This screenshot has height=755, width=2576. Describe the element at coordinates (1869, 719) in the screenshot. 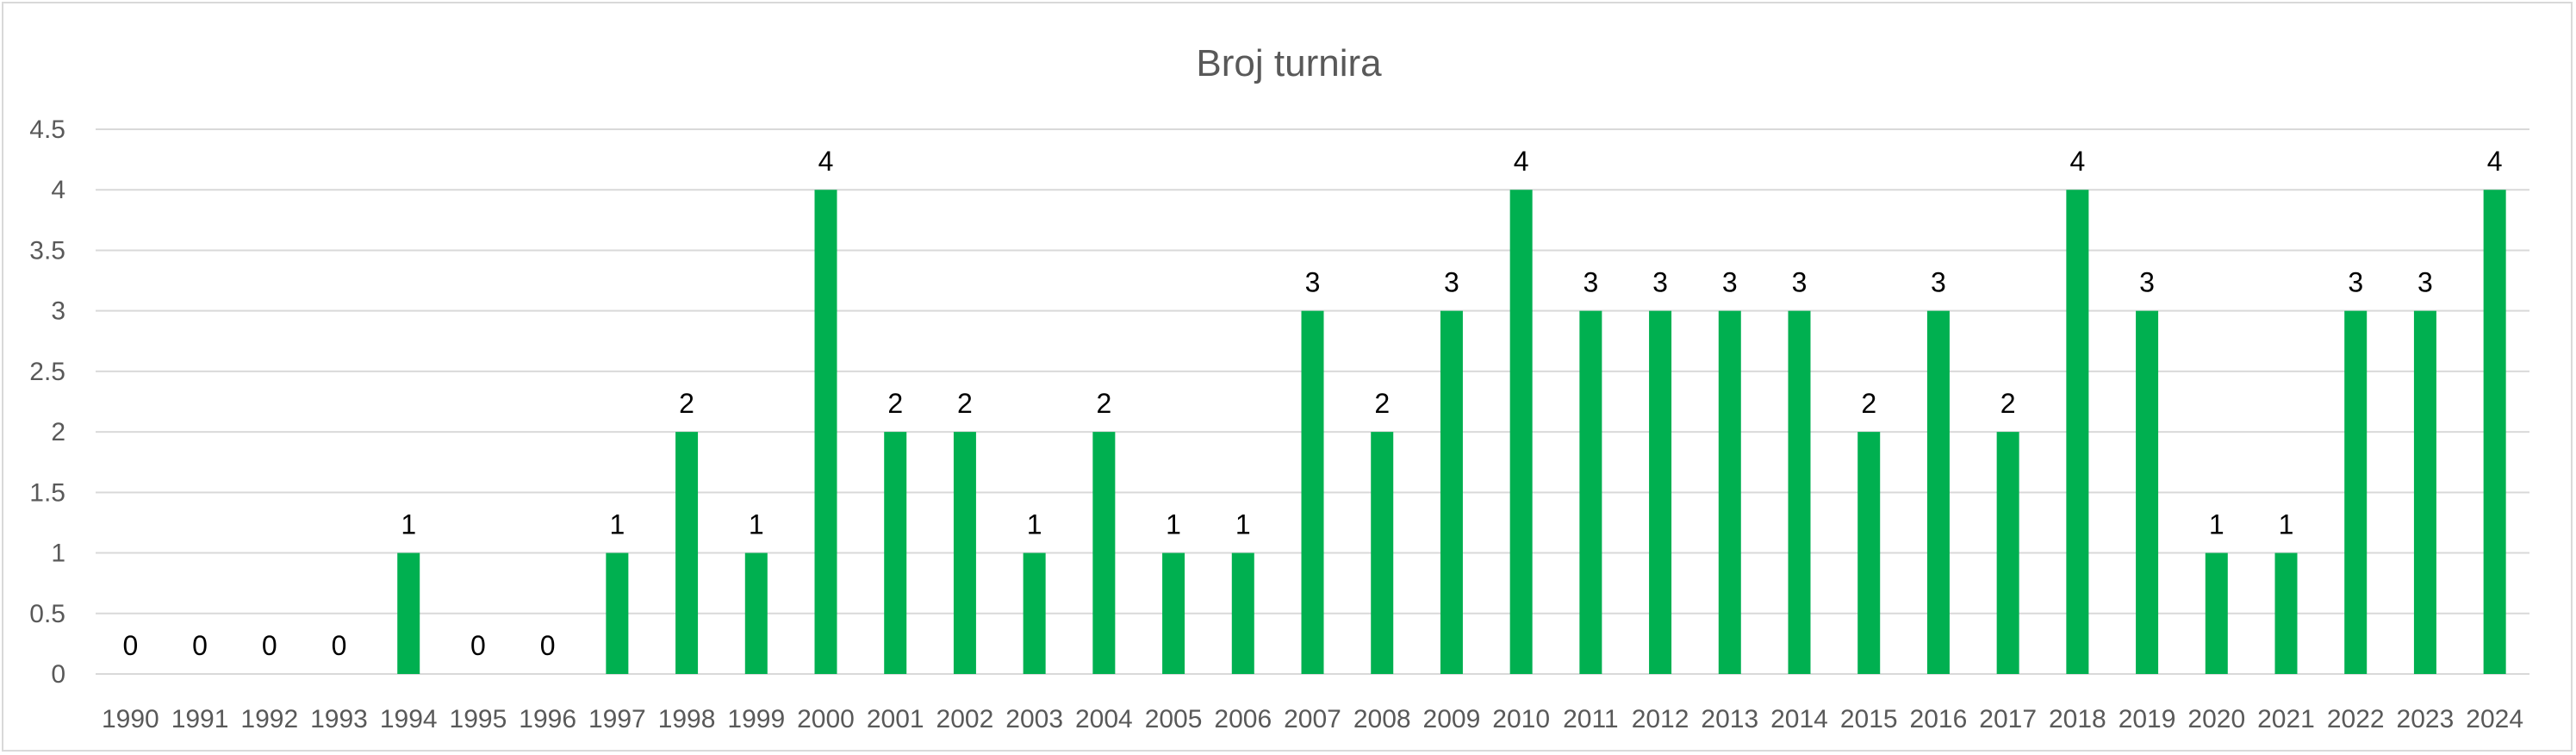

I see `x-tick-label: 2015` at that location.